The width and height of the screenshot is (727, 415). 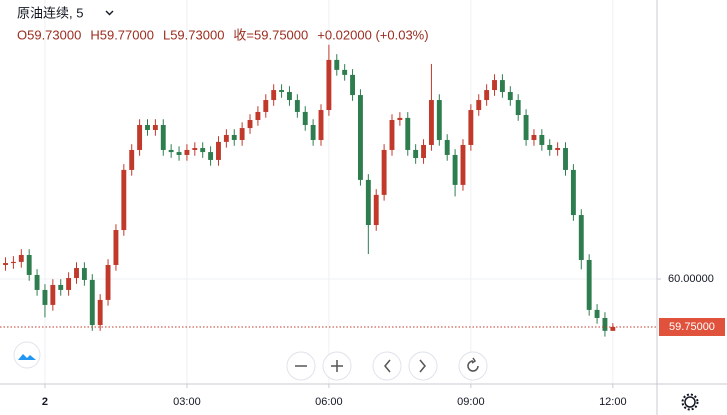 I want to click on settings-button, so click(x=690, y=402).